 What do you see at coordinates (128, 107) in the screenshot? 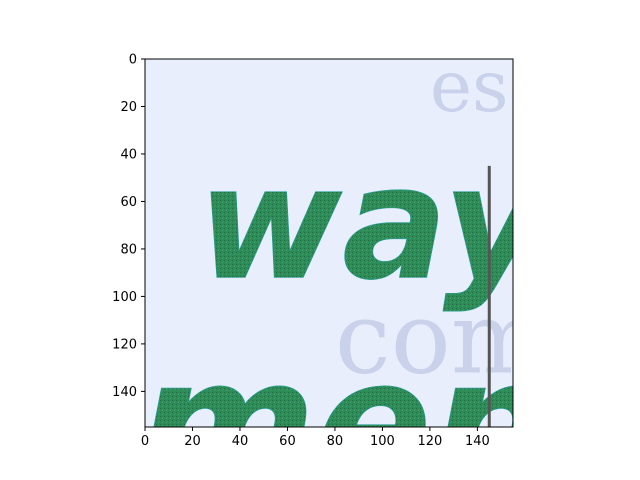
I see `y-tick-label-20: 20` at bounding box center [128, 107].